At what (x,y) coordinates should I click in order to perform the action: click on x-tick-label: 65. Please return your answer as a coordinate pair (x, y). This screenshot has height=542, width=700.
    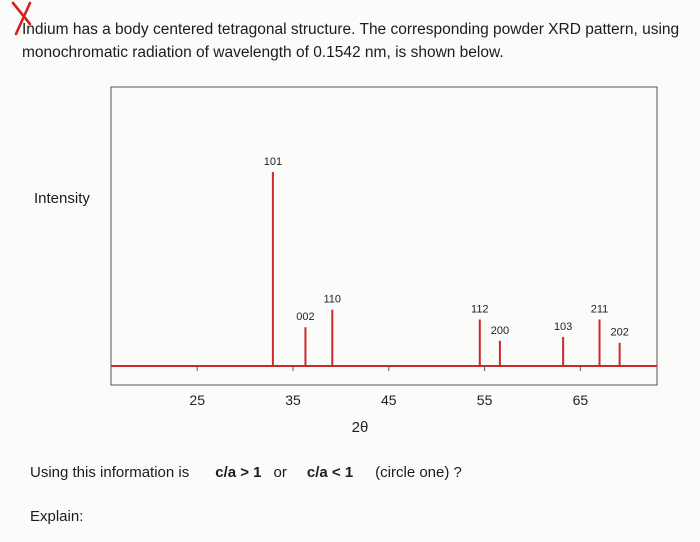
    Looking at the image, I should click on (581, 400).